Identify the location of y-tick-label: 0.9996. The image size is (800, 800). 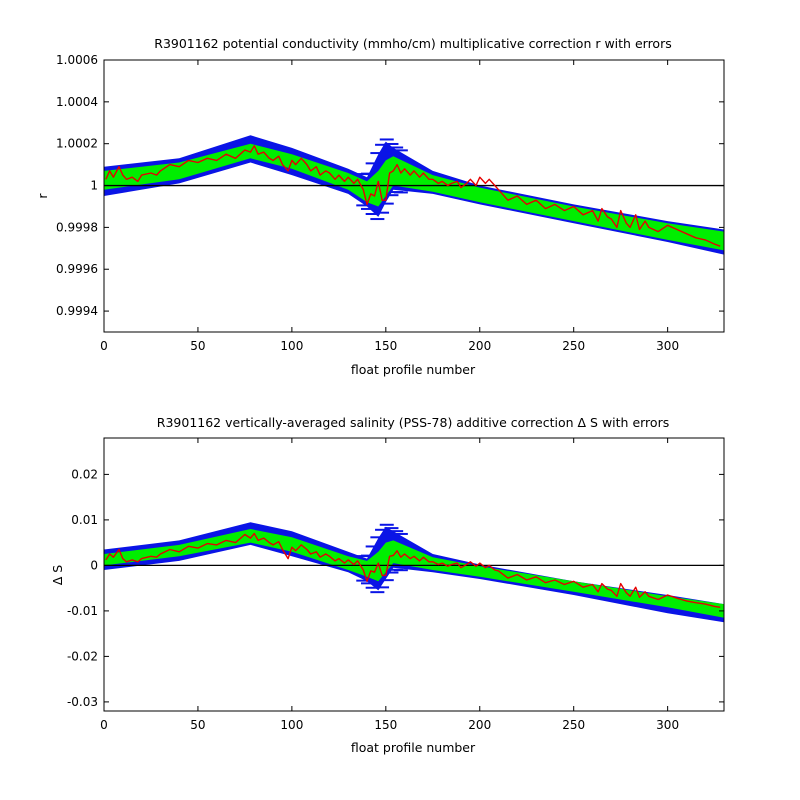
(77, 269).